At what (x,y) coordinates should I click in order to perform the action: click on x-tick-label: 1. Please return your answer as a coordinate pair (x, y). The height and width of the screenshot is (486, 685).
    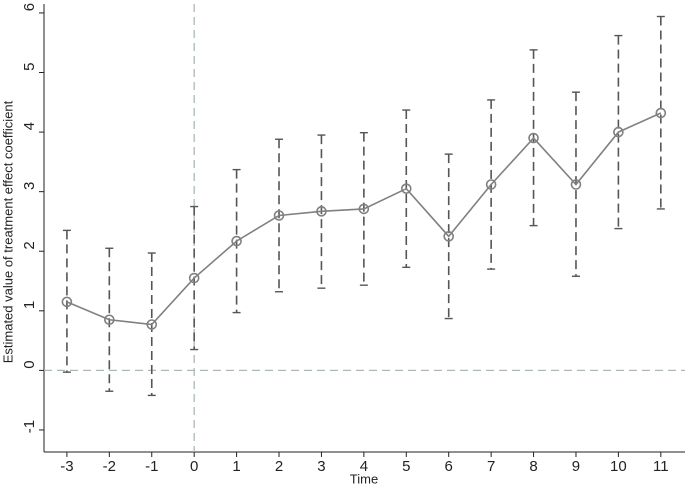
    Looking at the image, I should click on (236, 466).